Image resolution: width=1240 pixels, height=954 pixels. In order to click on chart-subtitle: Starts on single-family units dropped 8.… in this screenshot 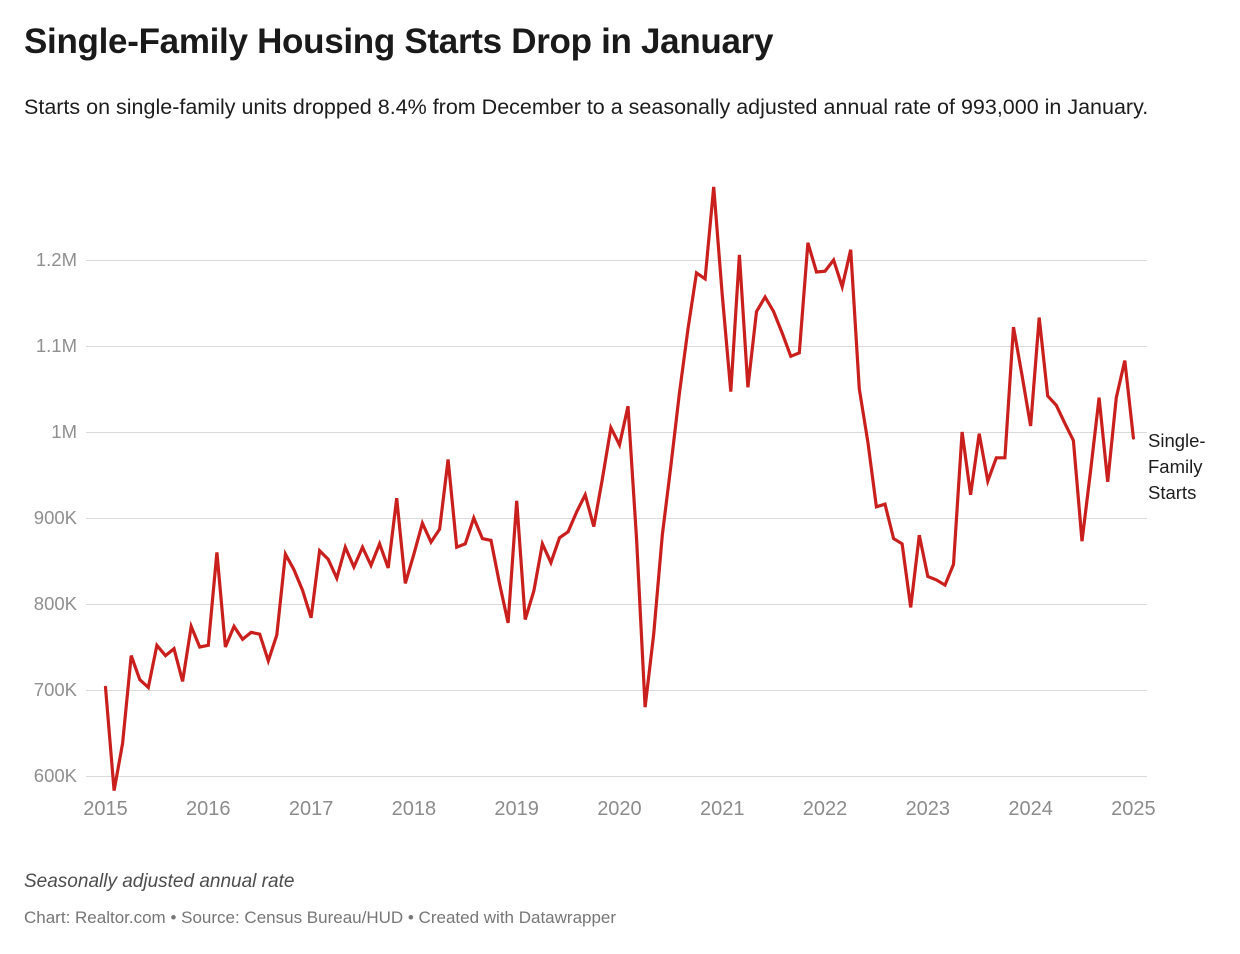, I will do `click(586, 107)`.